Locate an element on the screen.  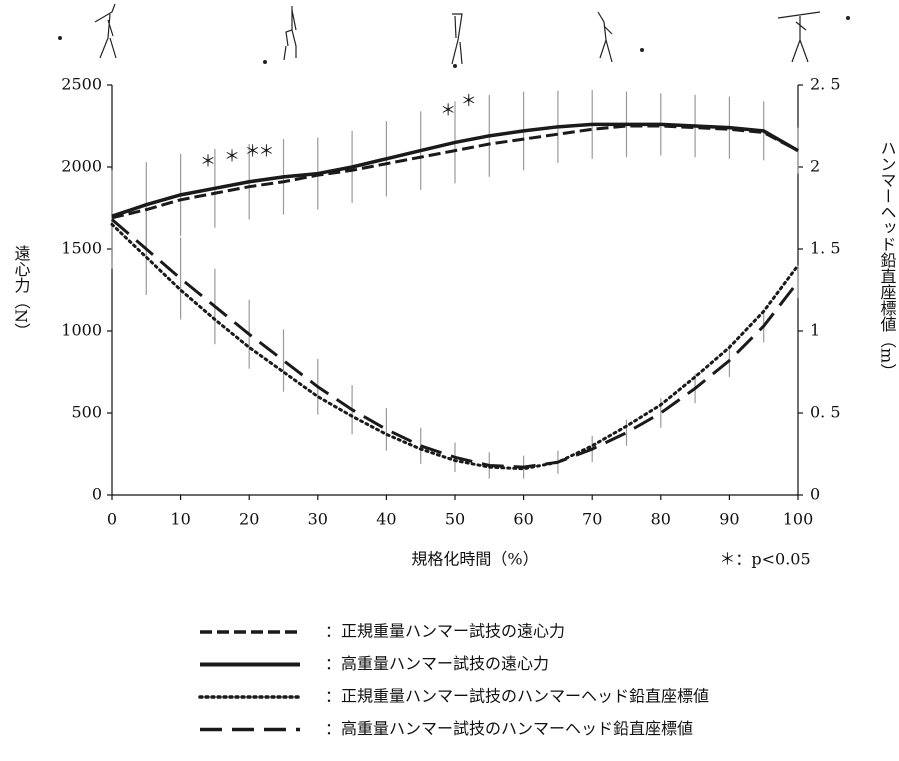
y-tick-label: 1000 is located at coordinates (81, 330).